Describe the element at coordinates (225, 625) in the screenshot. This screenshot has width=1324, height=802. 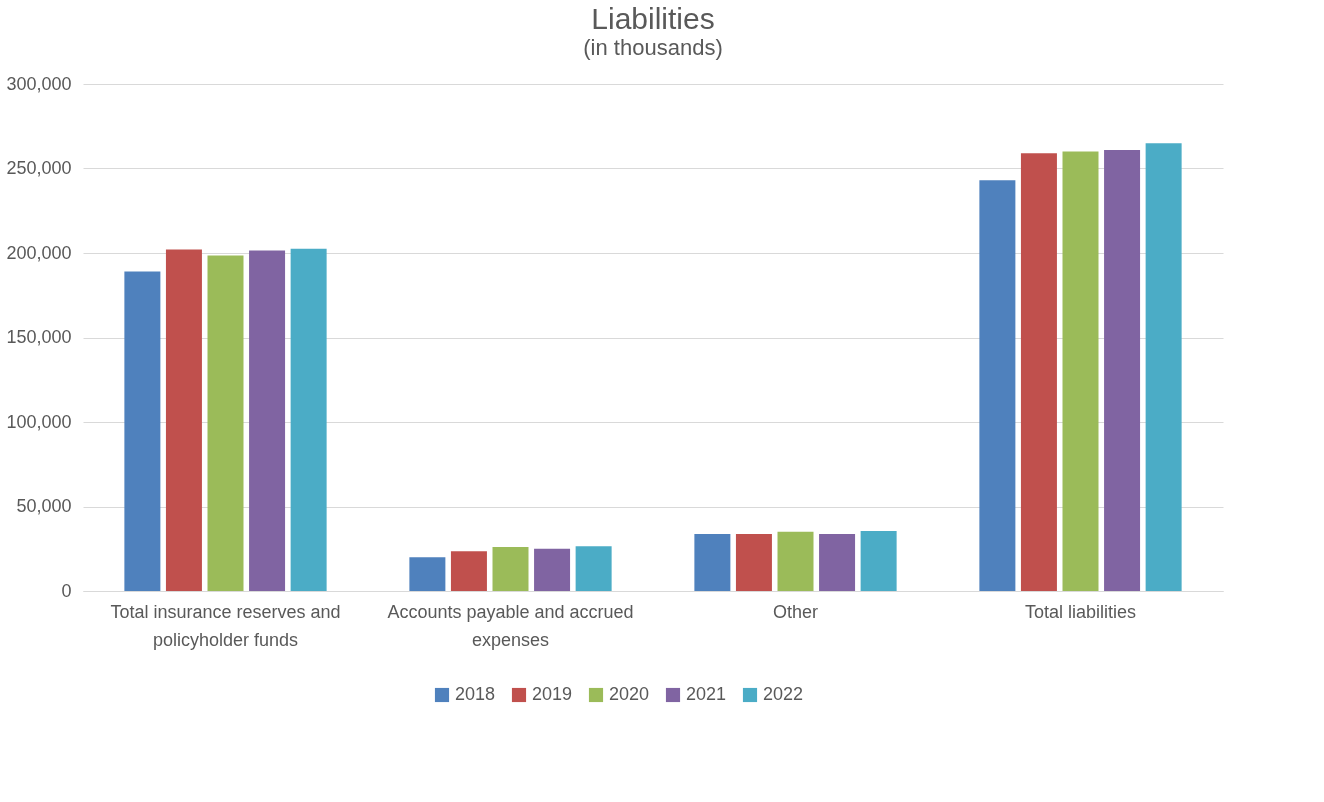
I see `x-tick-label: Total insurance reserves and policyholder funds` at that location.